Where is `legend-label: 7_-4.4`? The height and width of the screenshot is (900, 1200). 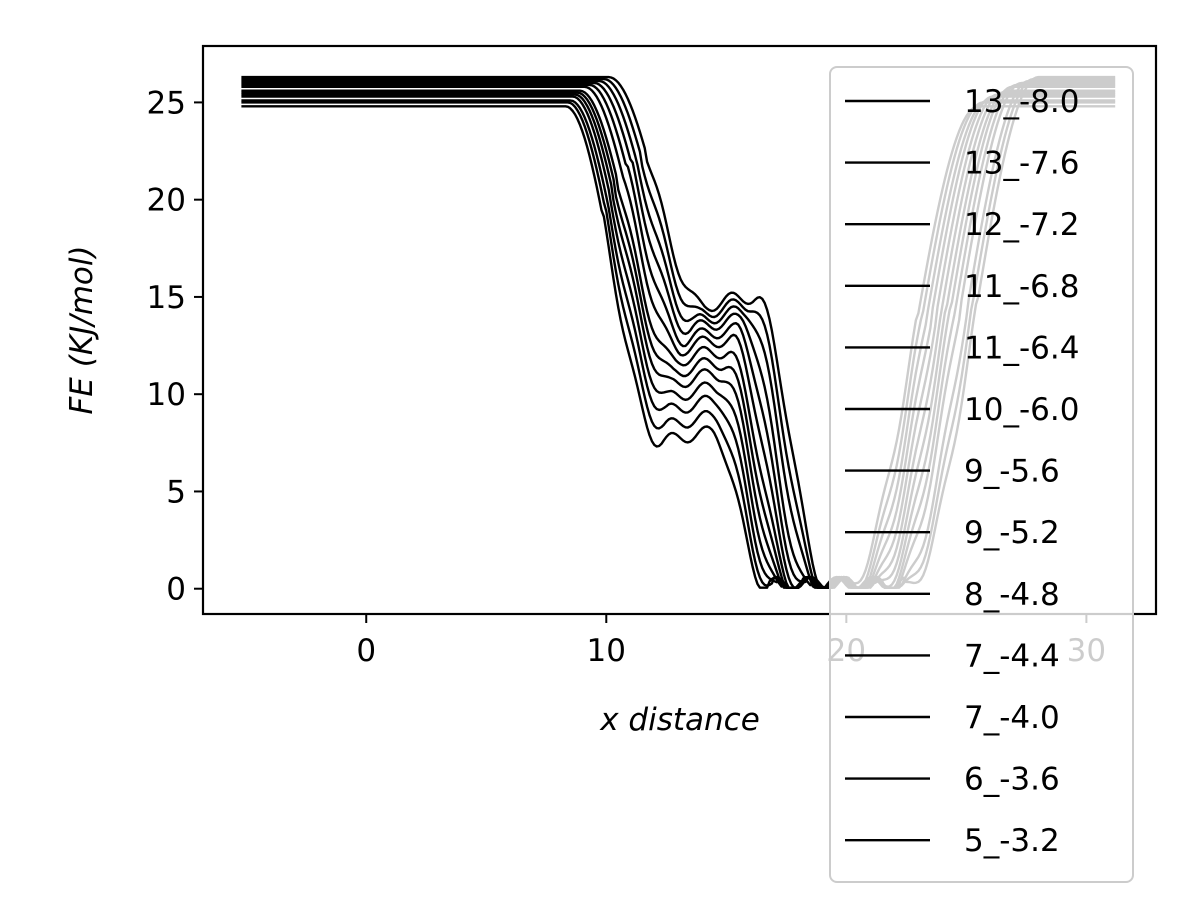
legend-label: 7_-4.4 is located at coordinates (1012, 656).